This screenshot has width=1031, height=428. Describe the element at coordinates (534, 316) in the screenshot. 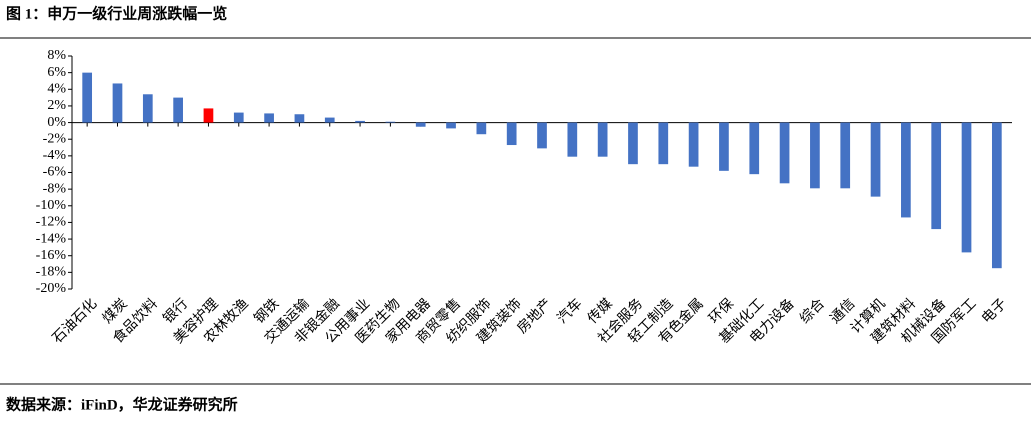

I see `x-tick-label: 房地产` at that location.